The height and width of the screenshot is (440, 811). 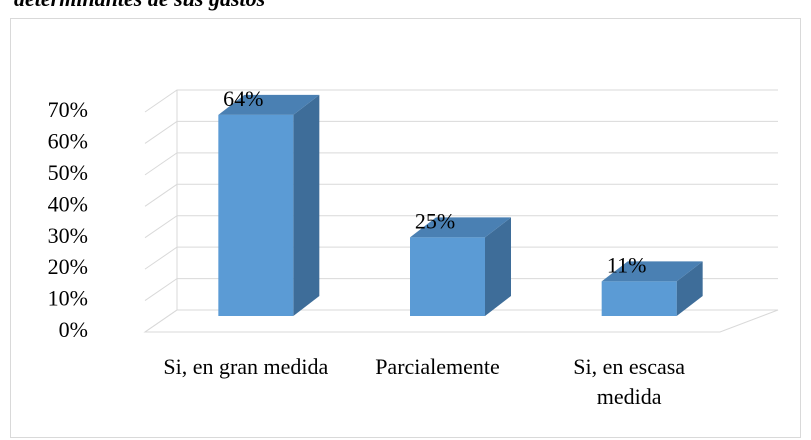 What do you see at coordinates (68, 172) in the screenshot?
I see `y-tick-label: 50%` at bounding box center [68, 172].